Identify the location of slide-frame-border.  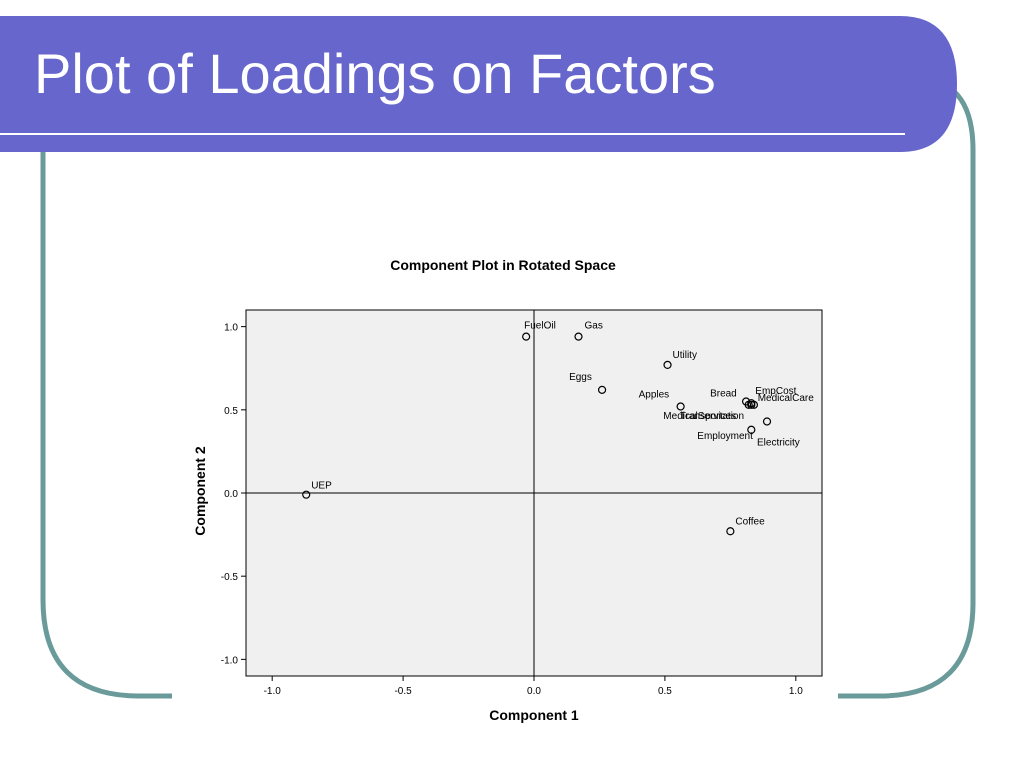
(106, 424).